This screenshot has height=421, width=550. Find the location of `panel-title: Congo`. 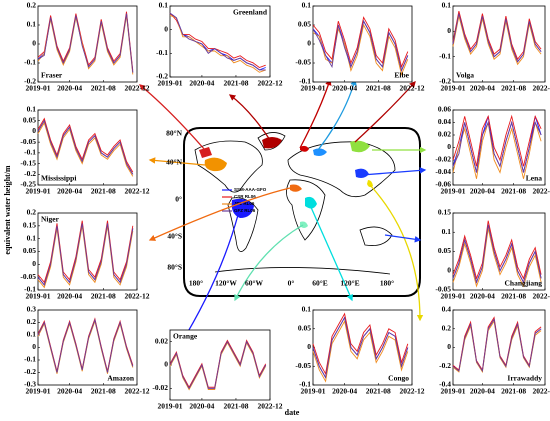

panel-title: Congo is located at coordinates (398, 378).